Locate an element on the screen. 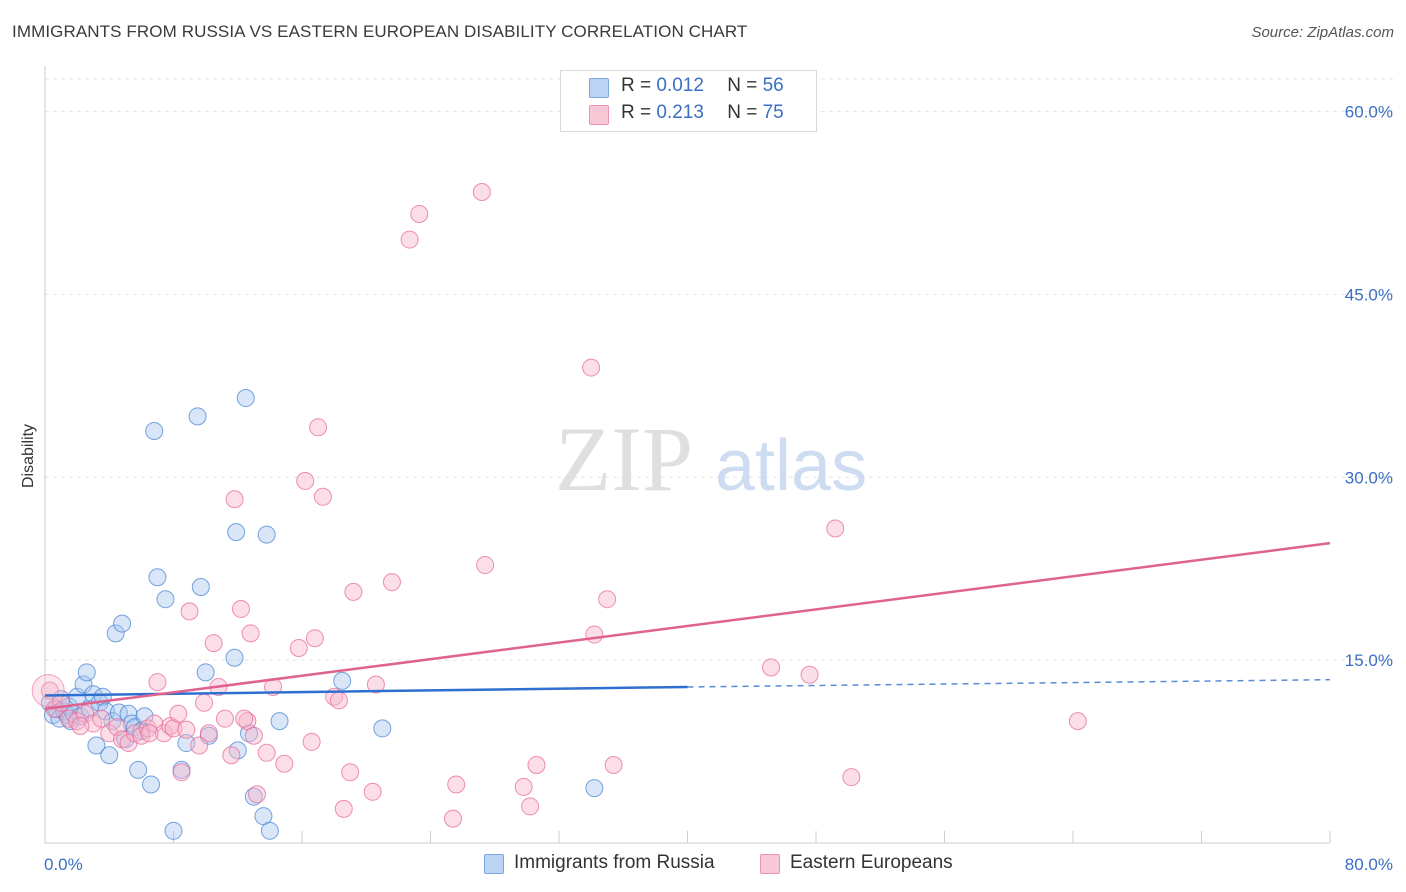 The height and width of the screenshot is (892, 1406). legend-box: R = 0.012 N = 56 R = 0.213 N = 75 is located at coordinates (688, 101).